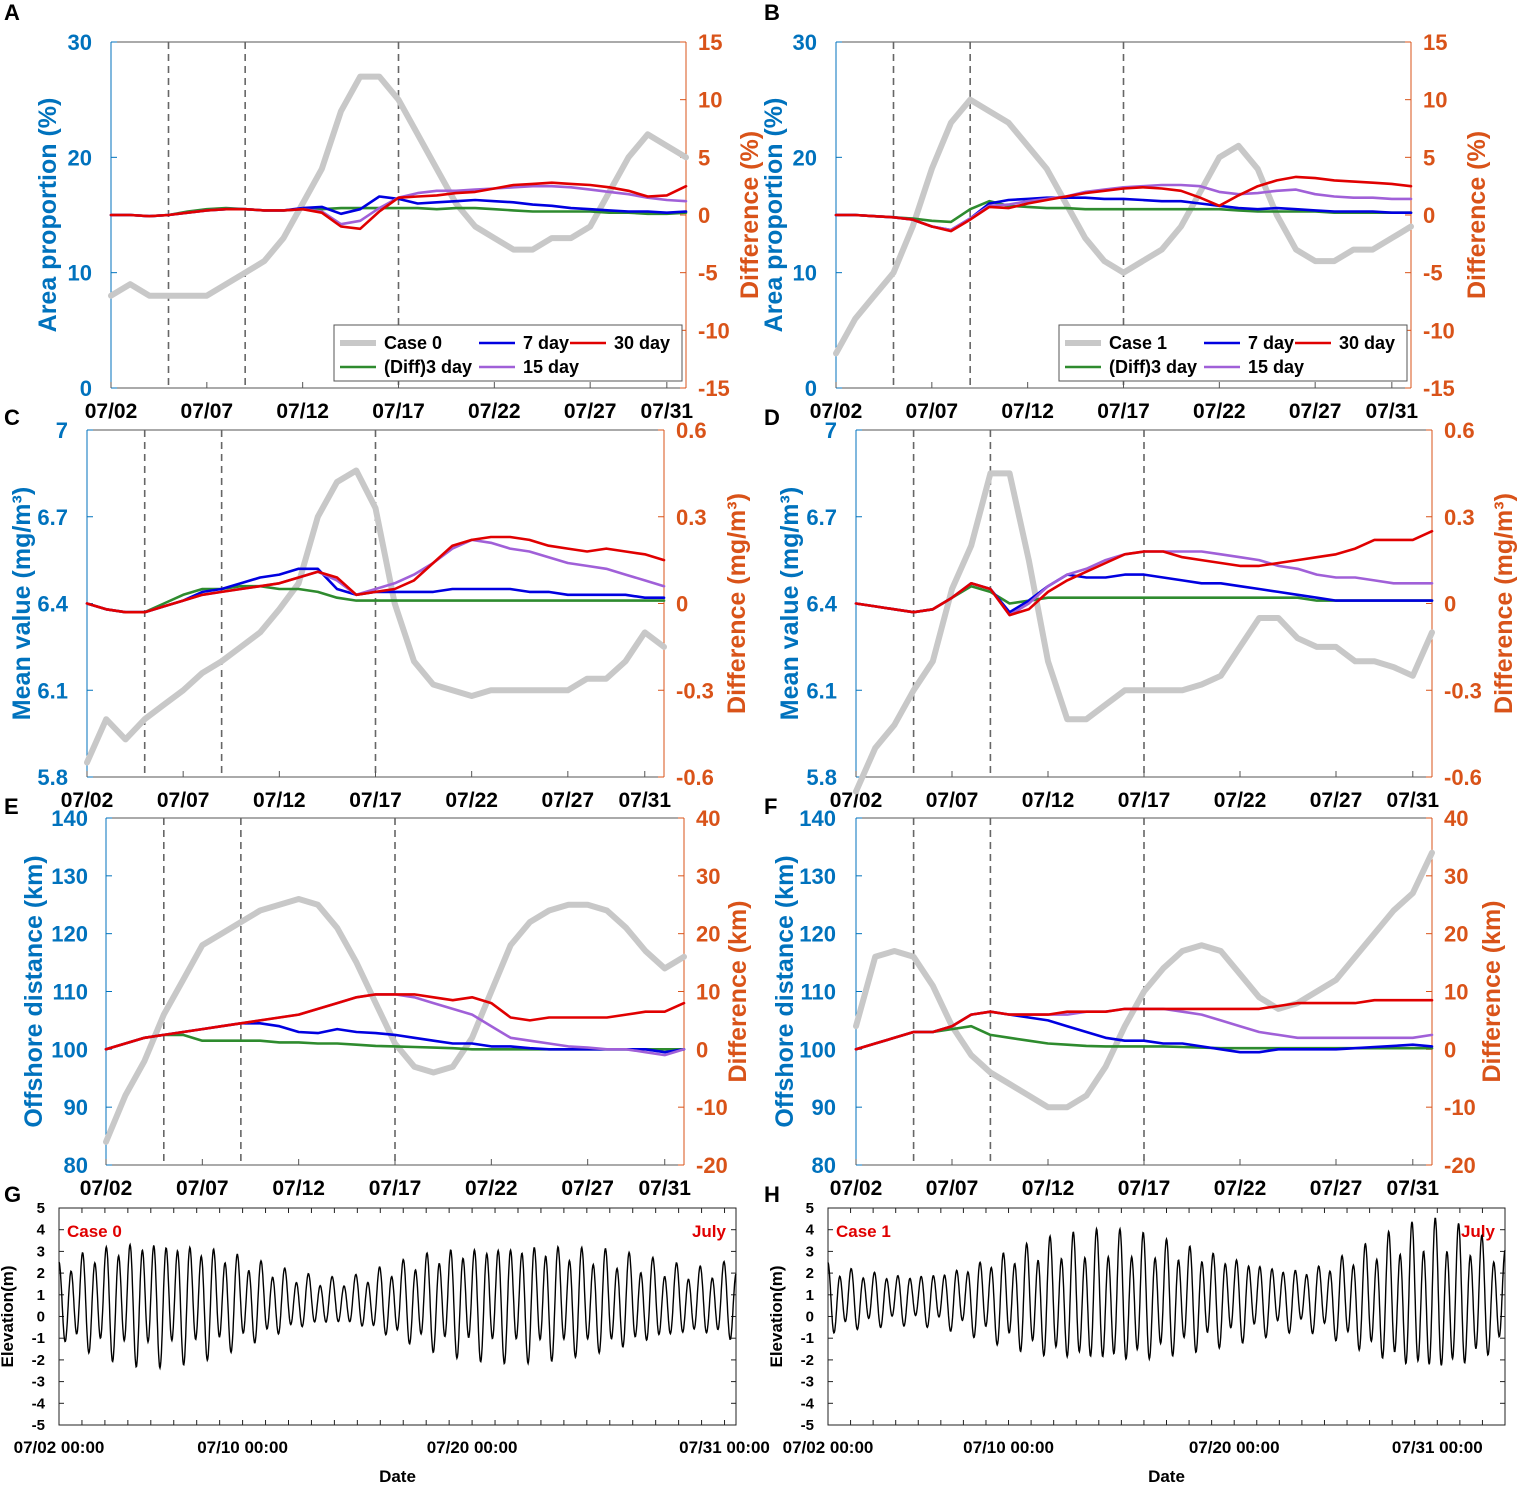 The width and height of the screenshot is (1536, 1491). What do you see at coordinates (80, 157) in the screenshot?
I see `ytick-left-label: 20` at bounding box center [80, 157].